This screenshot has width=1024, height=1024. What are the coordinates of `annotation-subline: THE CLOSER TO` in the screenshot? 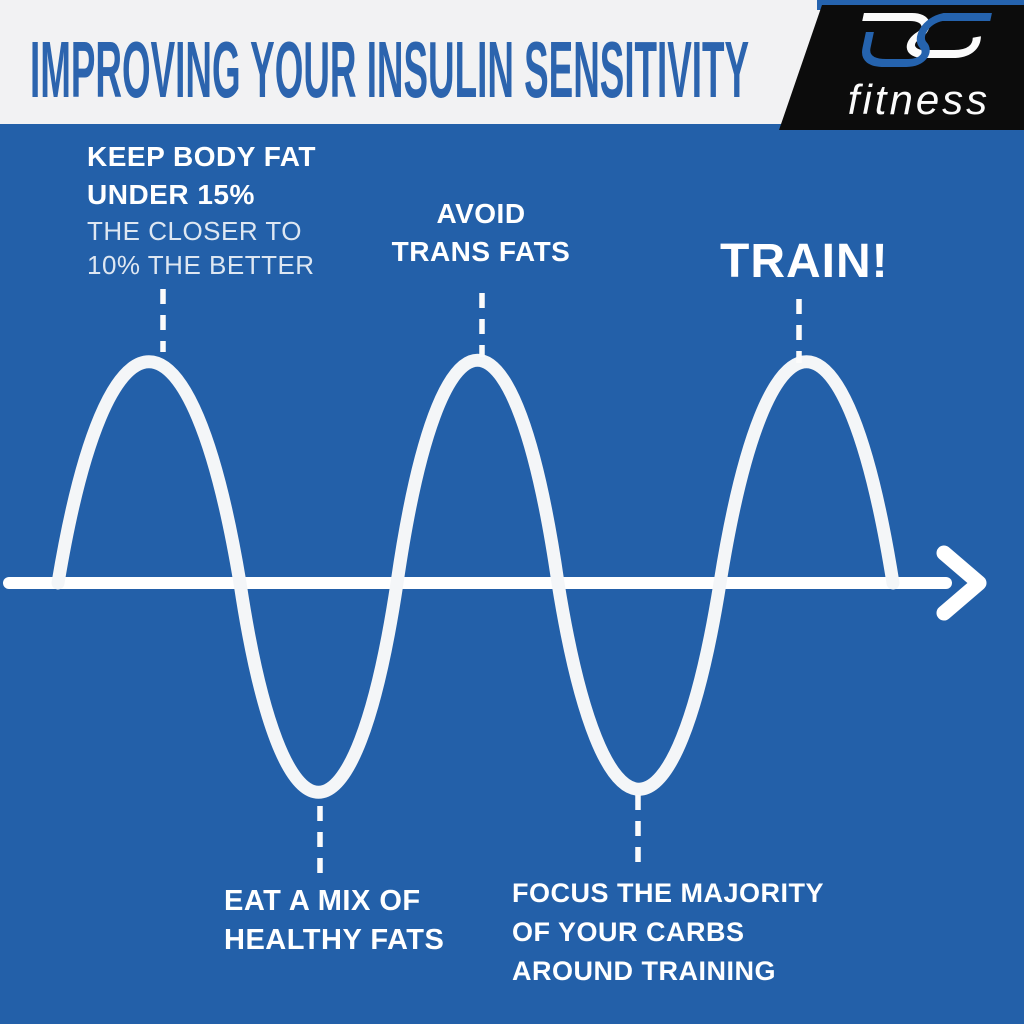 It's located at (195, 231).